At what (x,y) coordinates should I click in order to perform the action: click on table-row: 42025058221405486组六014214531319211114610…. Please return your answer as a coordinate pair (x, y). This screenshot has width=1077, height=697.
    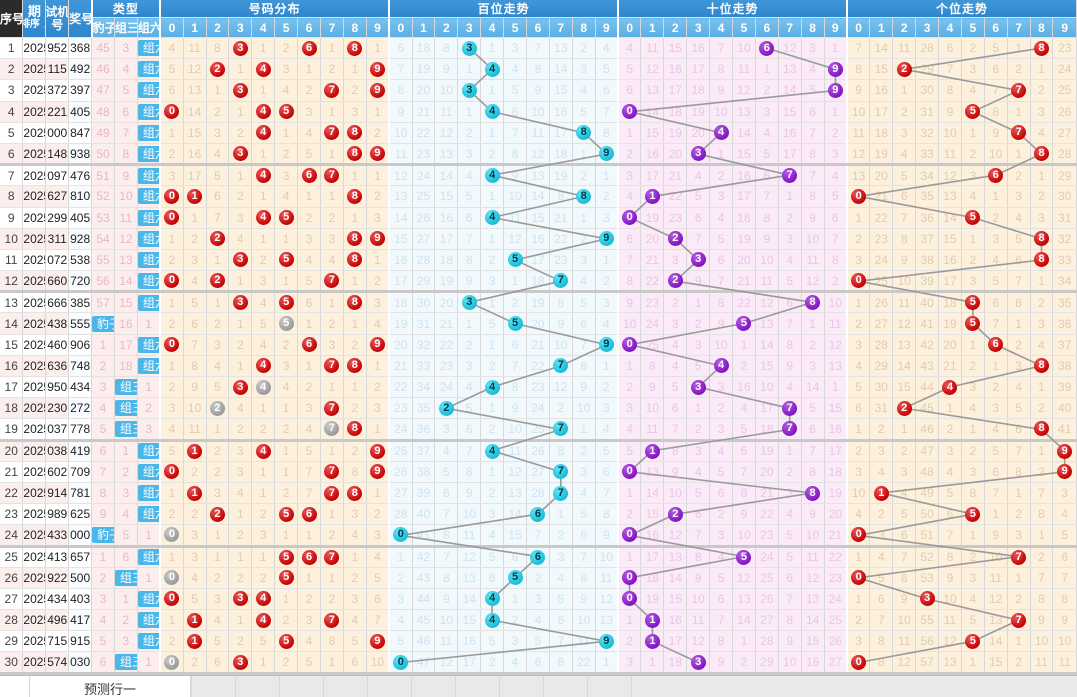
    Looking at the image, I should click on (538, 112).